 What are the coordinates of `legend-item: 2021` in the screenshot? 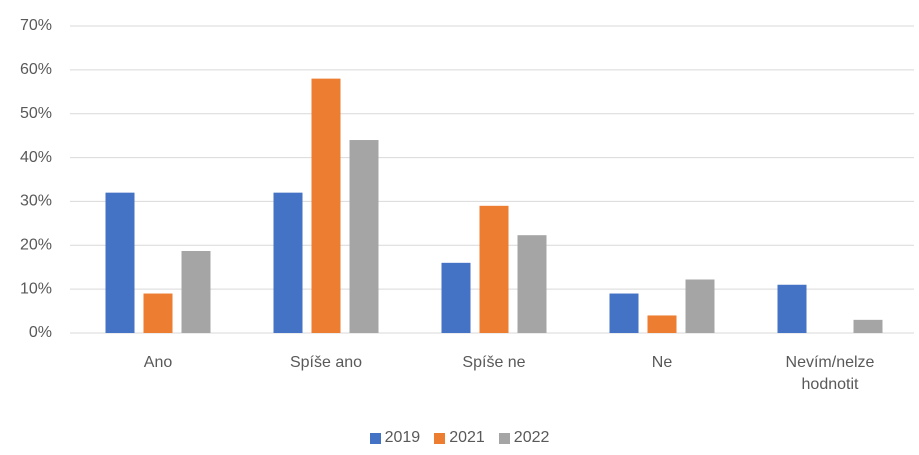 It's located at (459, 438).